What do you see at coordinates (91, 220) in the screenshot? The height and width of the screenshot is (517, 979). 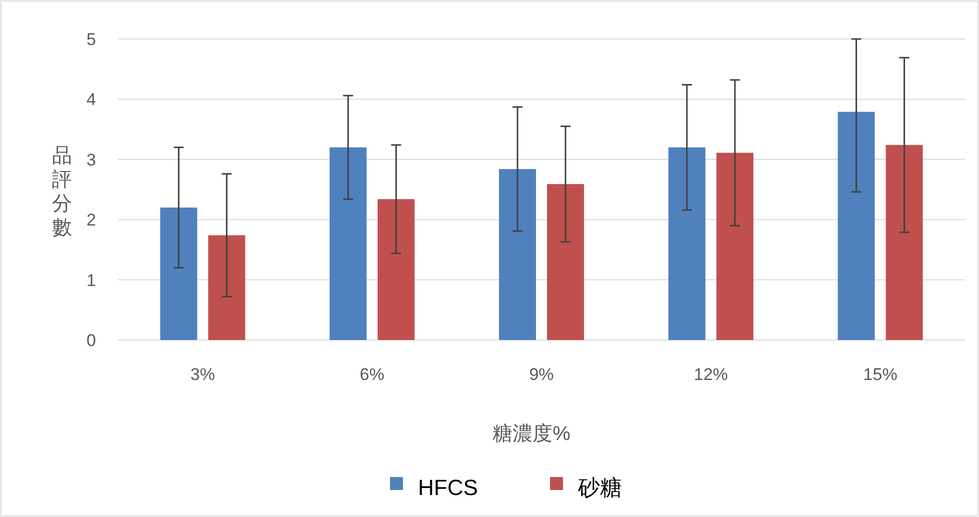 I see `y-tick-label: 2` at bounding box center [91, 220].